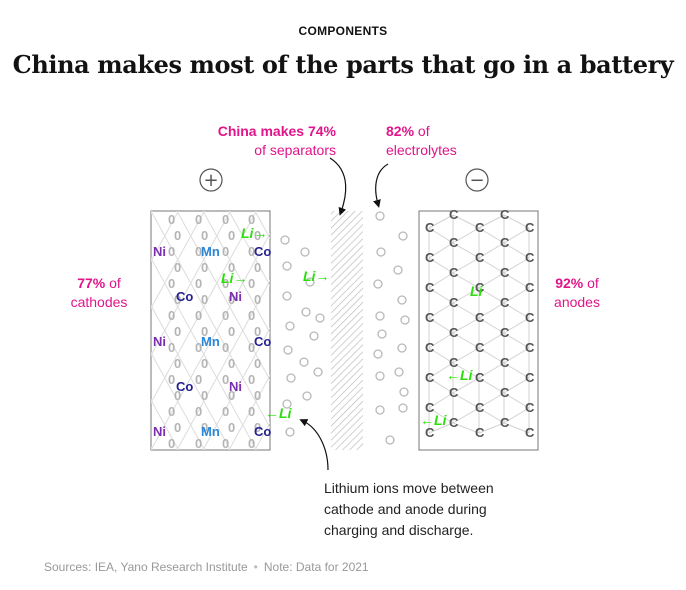 This screenshot has width=686, height=590. Describe the element at coordinates (421, 150) in the screenshot. I see `electrolytes-label: electrolytes` at that location.